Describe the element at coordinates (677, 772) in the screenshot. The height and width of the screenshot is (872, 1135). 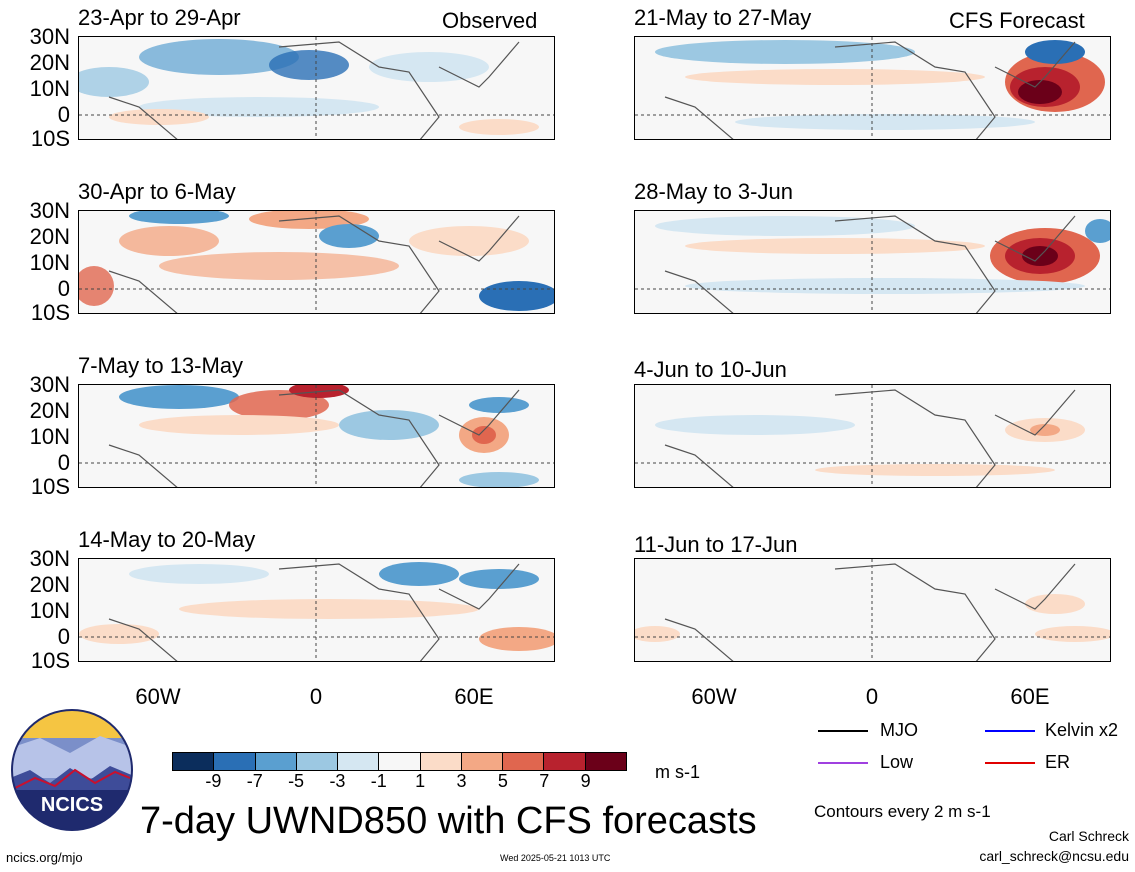
I see `colorbar-units: m s-1` at that location.